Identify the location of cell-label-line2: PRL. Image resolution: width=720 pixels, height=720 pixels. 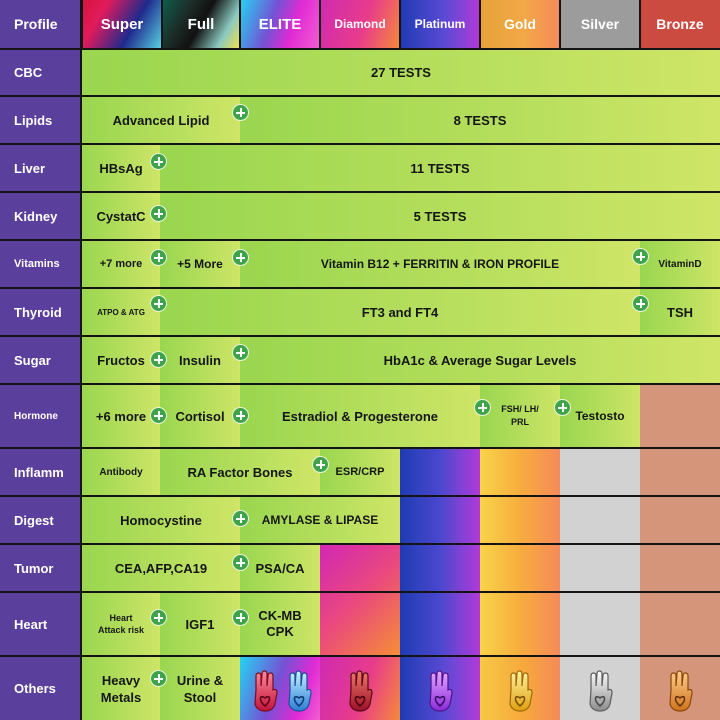
(520, 422).